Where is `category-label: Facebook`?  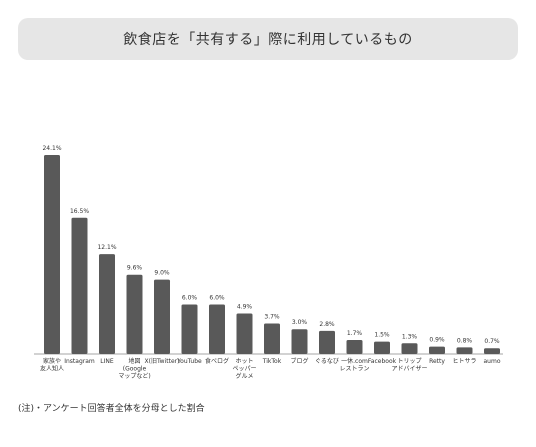 category-label: Facebook is located at coordinates (382, 361).